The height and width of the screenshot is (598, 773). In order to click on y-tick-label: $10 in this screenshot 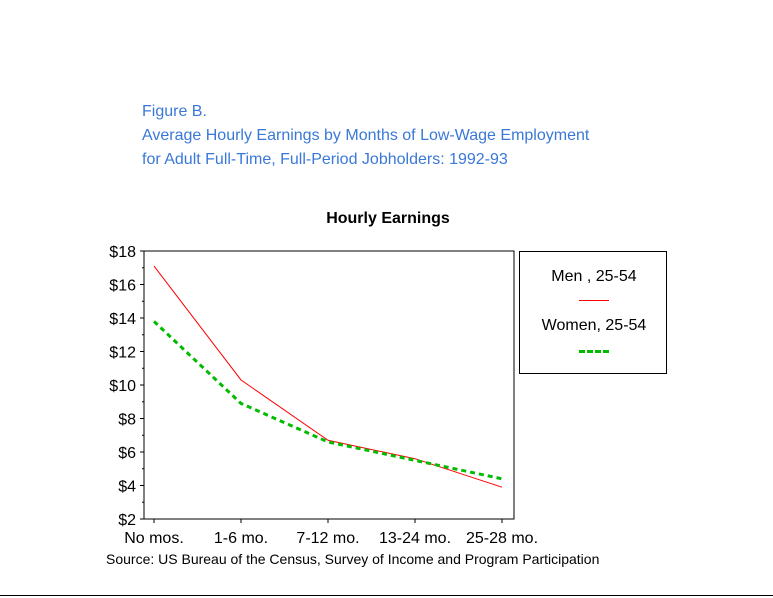, I will do `click(122, 386)`.